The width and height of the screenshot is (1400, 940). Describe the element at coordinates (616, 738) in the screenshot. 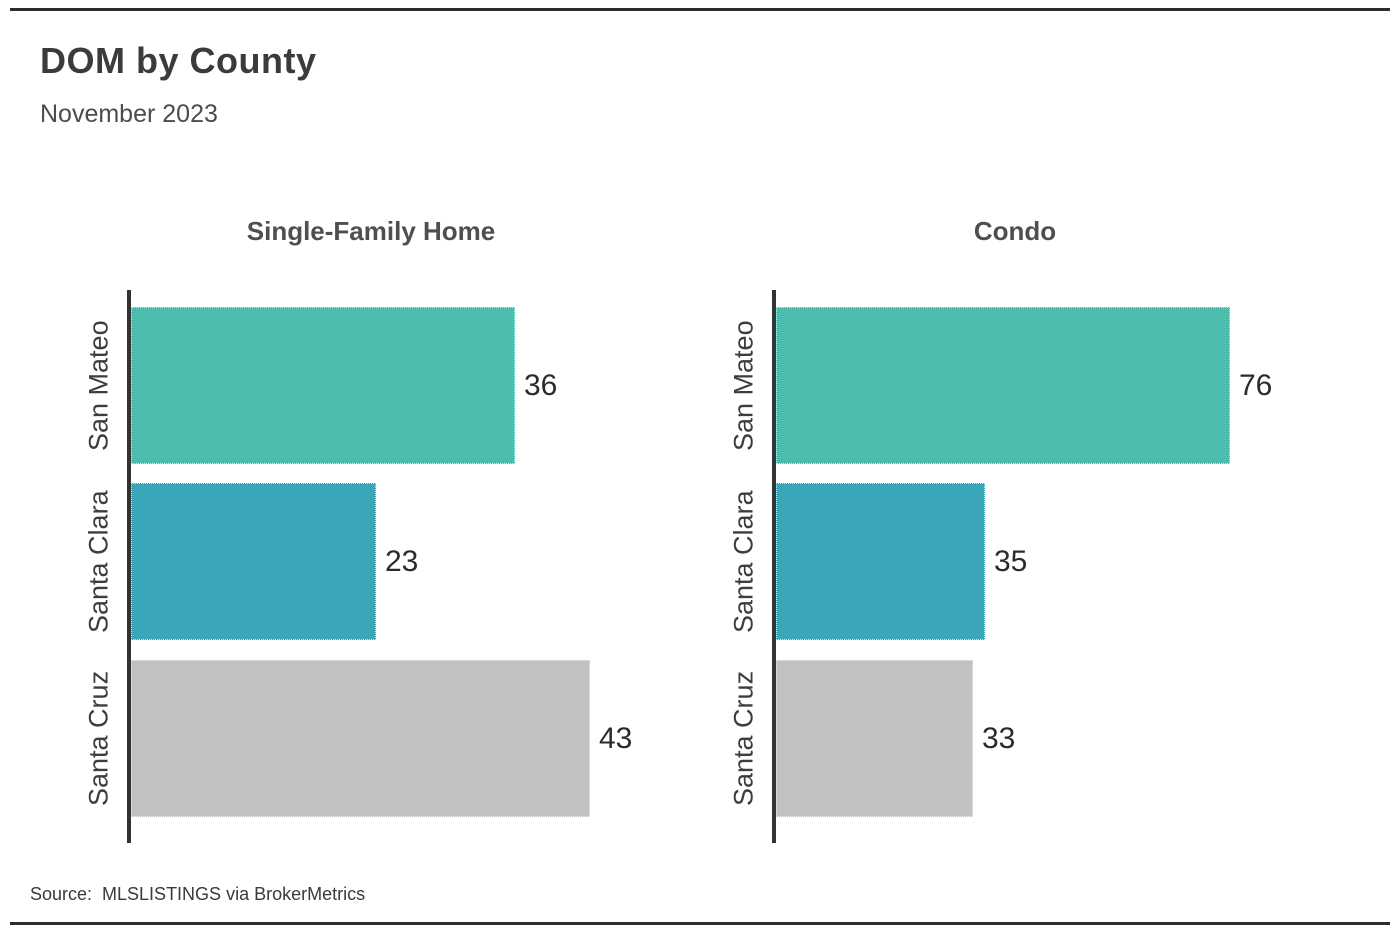

I see `bar-value-label: 43` at that location.